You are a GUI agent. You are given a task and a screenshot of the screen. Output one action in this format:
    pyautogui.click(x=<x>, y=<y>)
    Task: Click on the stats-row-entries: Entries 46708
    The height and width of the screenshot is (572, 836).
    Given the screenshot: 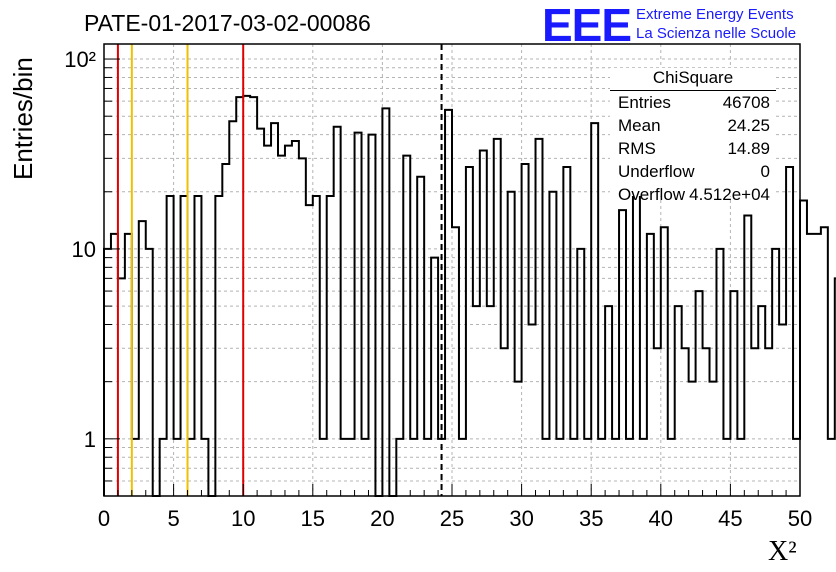 What is the action you would take?
    pyautogui.click(x=694, y=104)
    